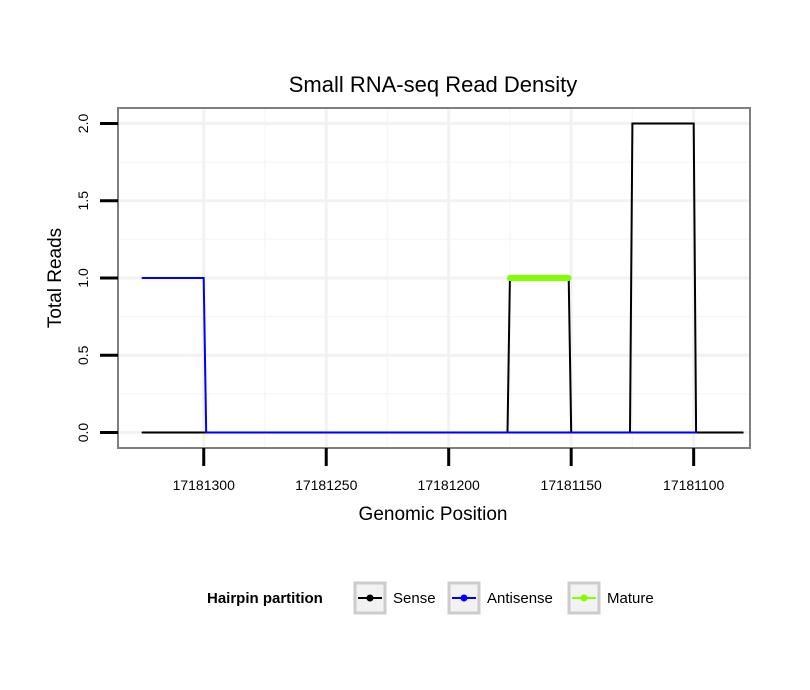 The width and height of the screenshot is (810, 690). What do you see at coordinates (83, 278) in the screenshot?
I see `y-tick-label: 1.0` at bounding box center [83, 278].